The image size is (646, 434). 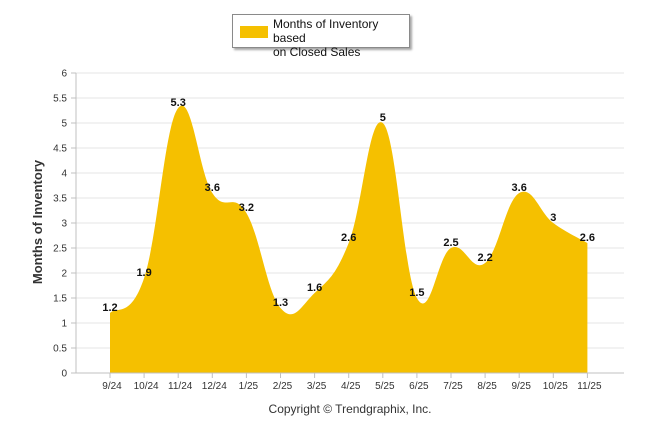 What do you see at coordinates (487, 386) in the screenshot?
I see `x-tick-label: 8/25` at bounding box center [487, 386].